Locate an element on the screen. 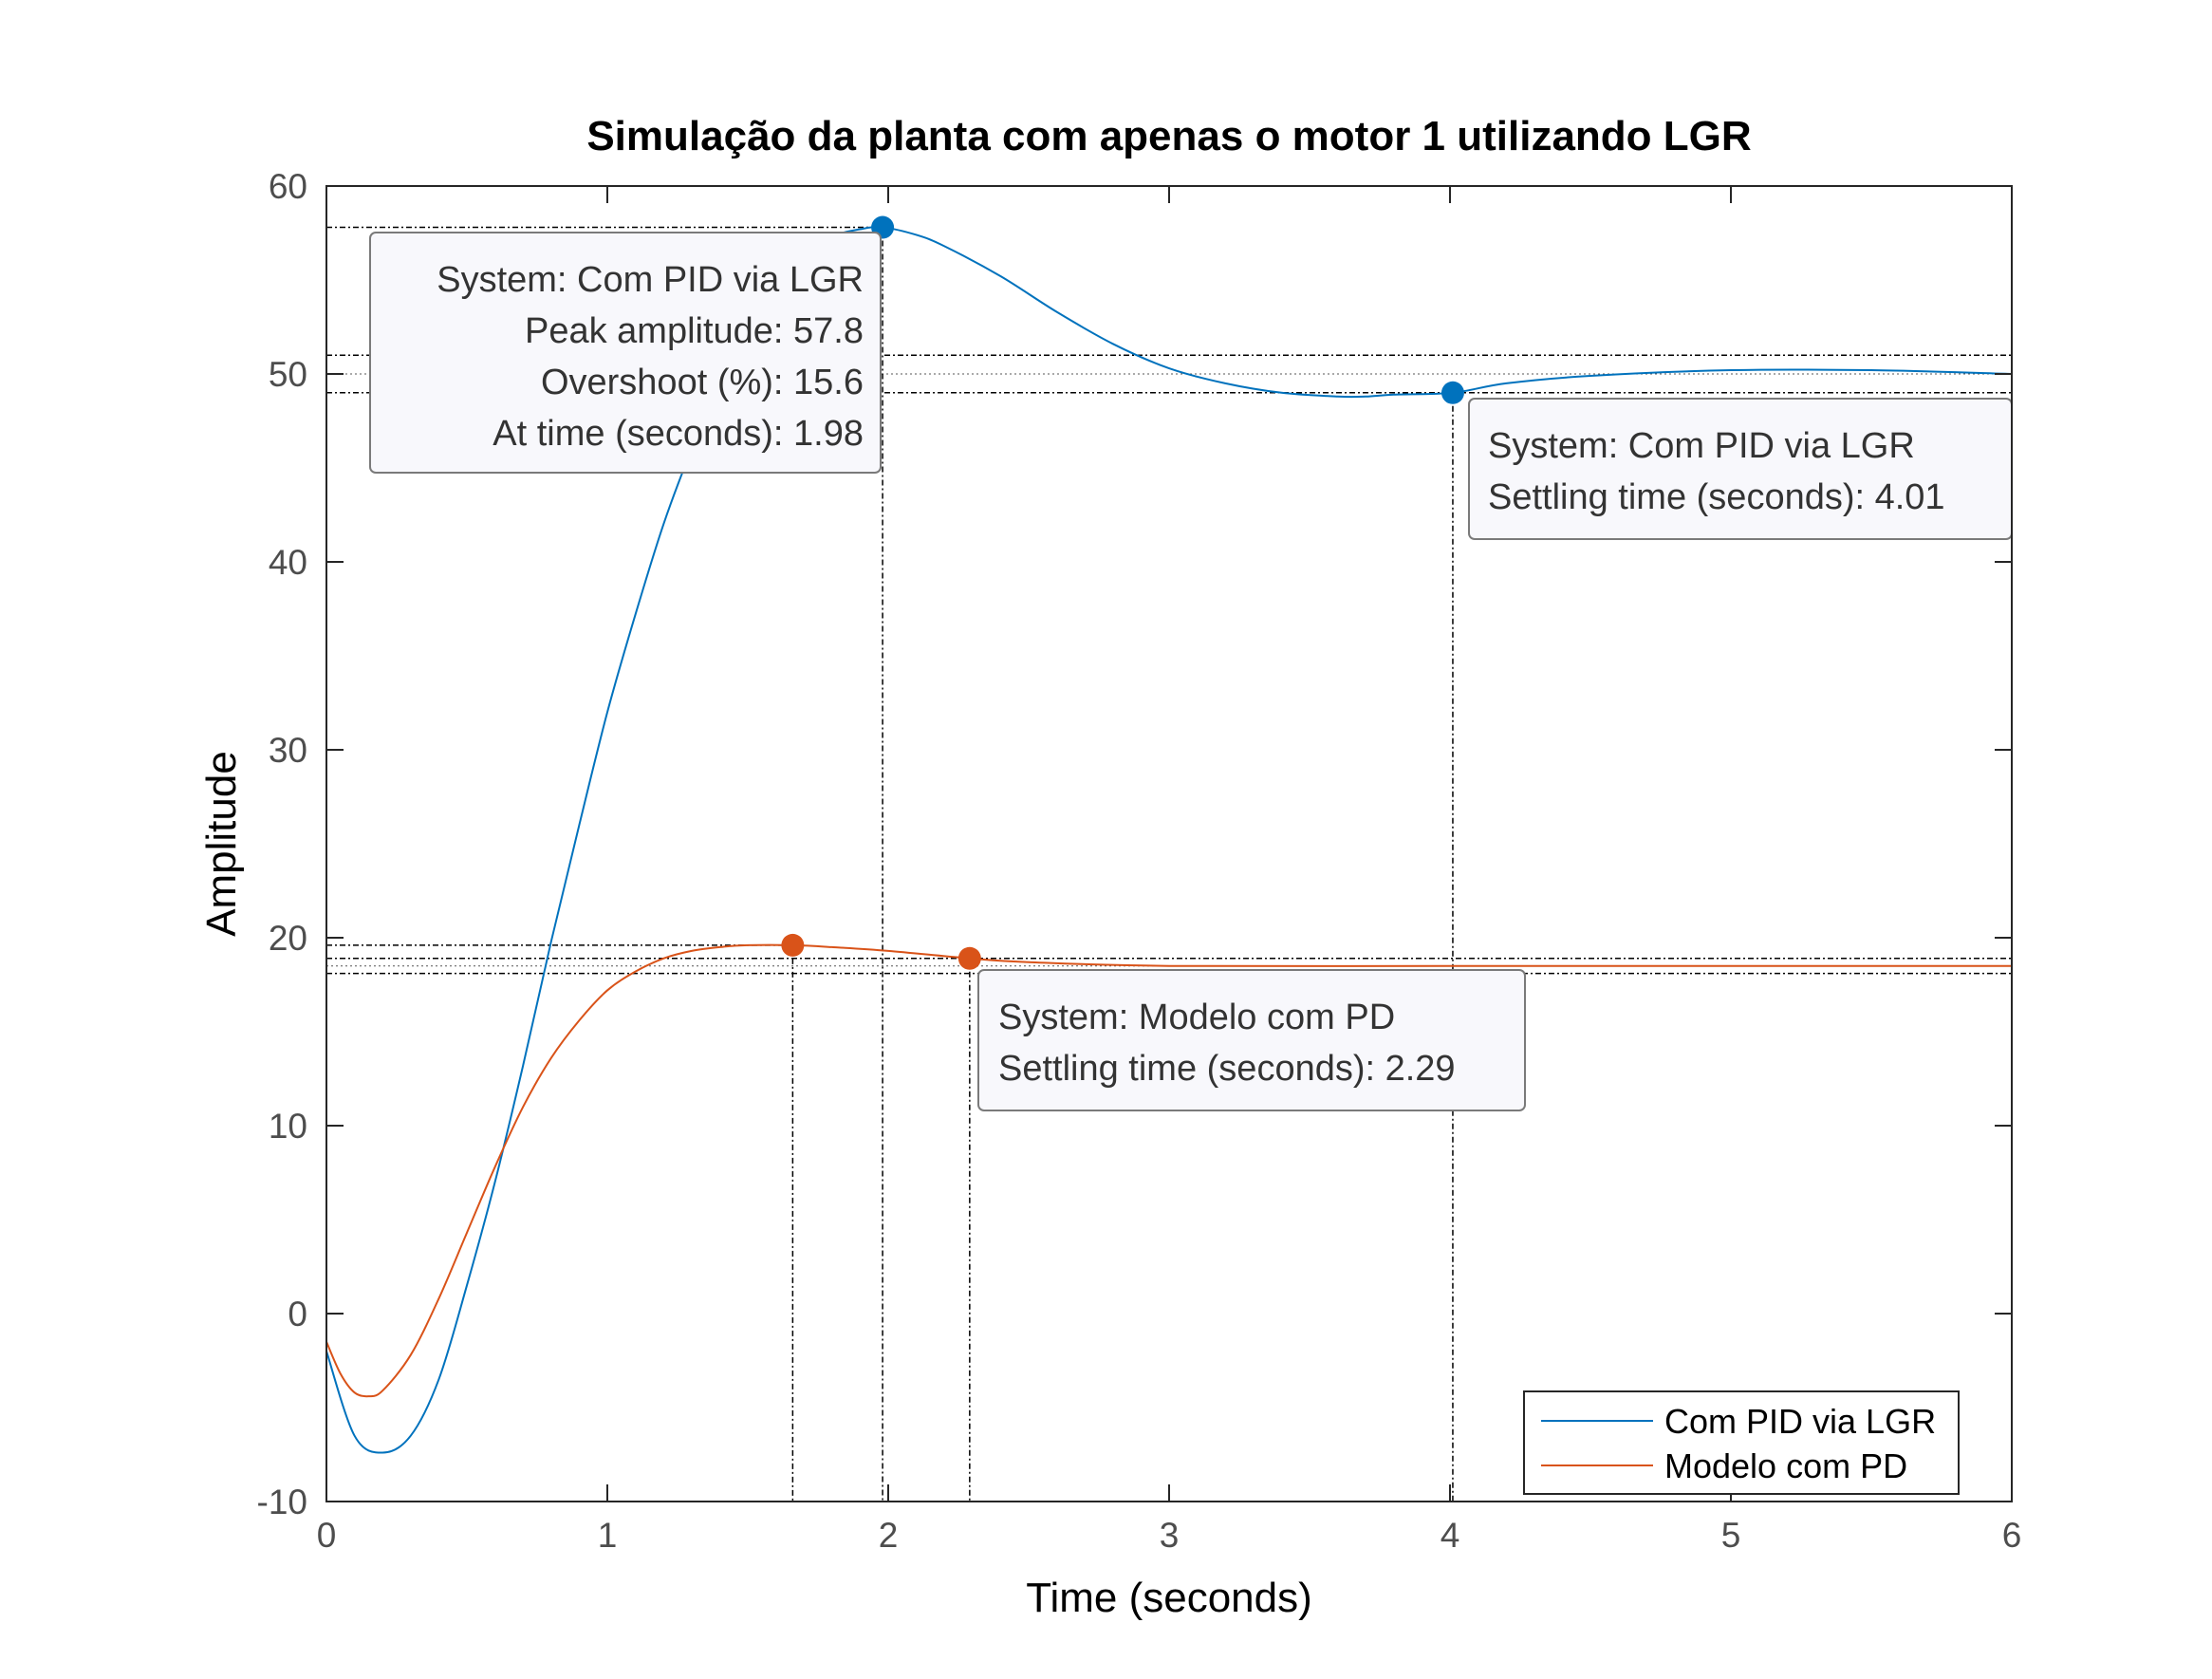  y-tick-label: 20 is located at coordinates (288, 938).